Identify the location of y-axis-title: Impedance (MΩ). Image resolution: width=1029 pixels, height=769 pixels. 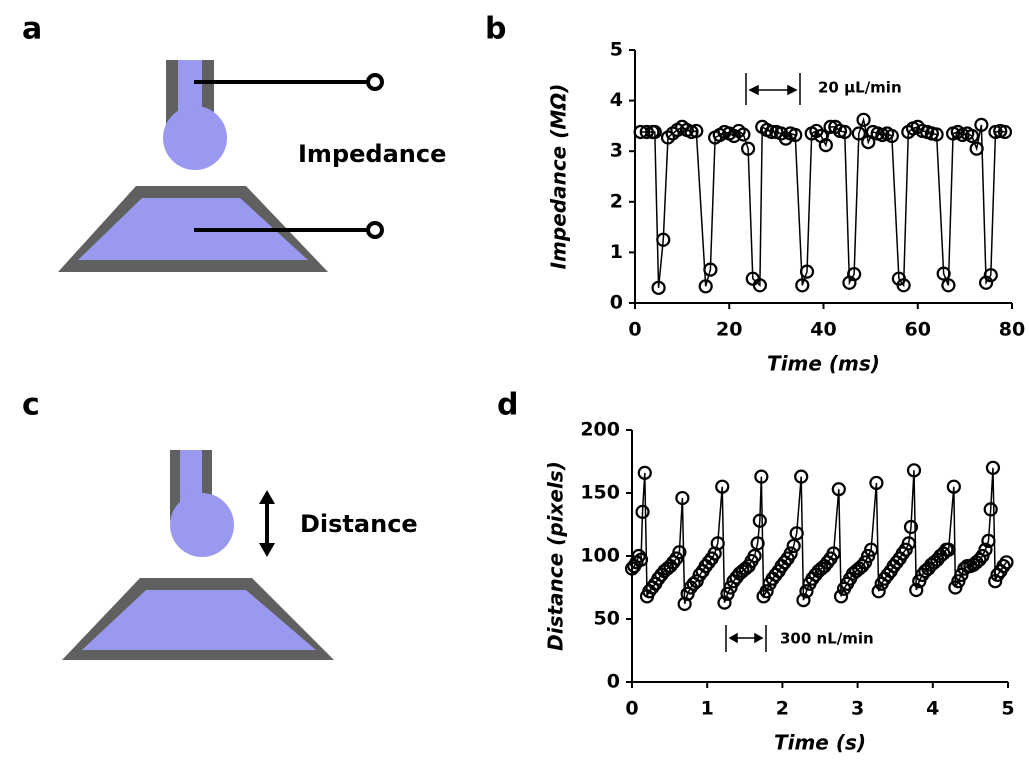
(559, 177).